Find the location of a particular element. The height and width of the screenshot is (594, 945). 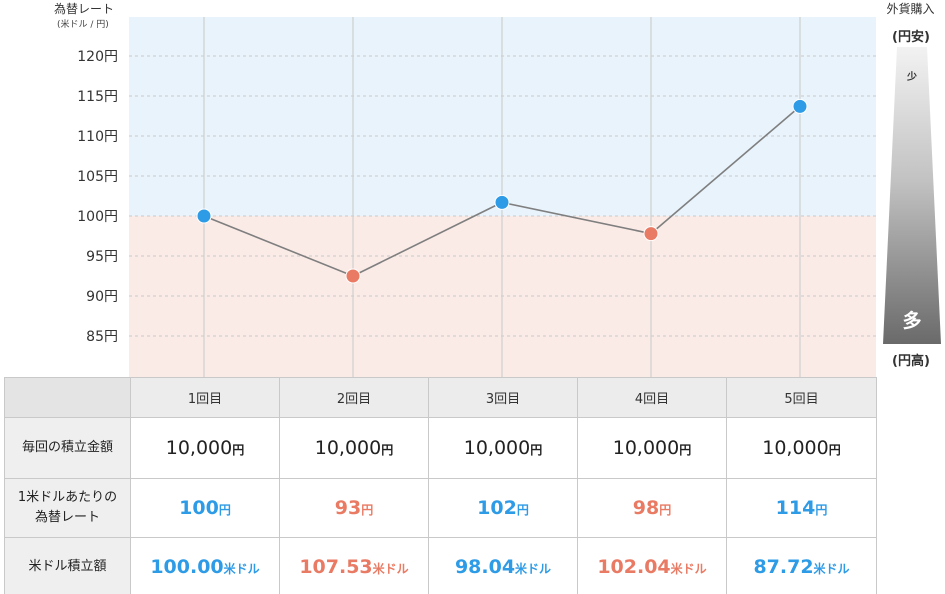

cell-value: 98 is located at coordinates (646, 508).